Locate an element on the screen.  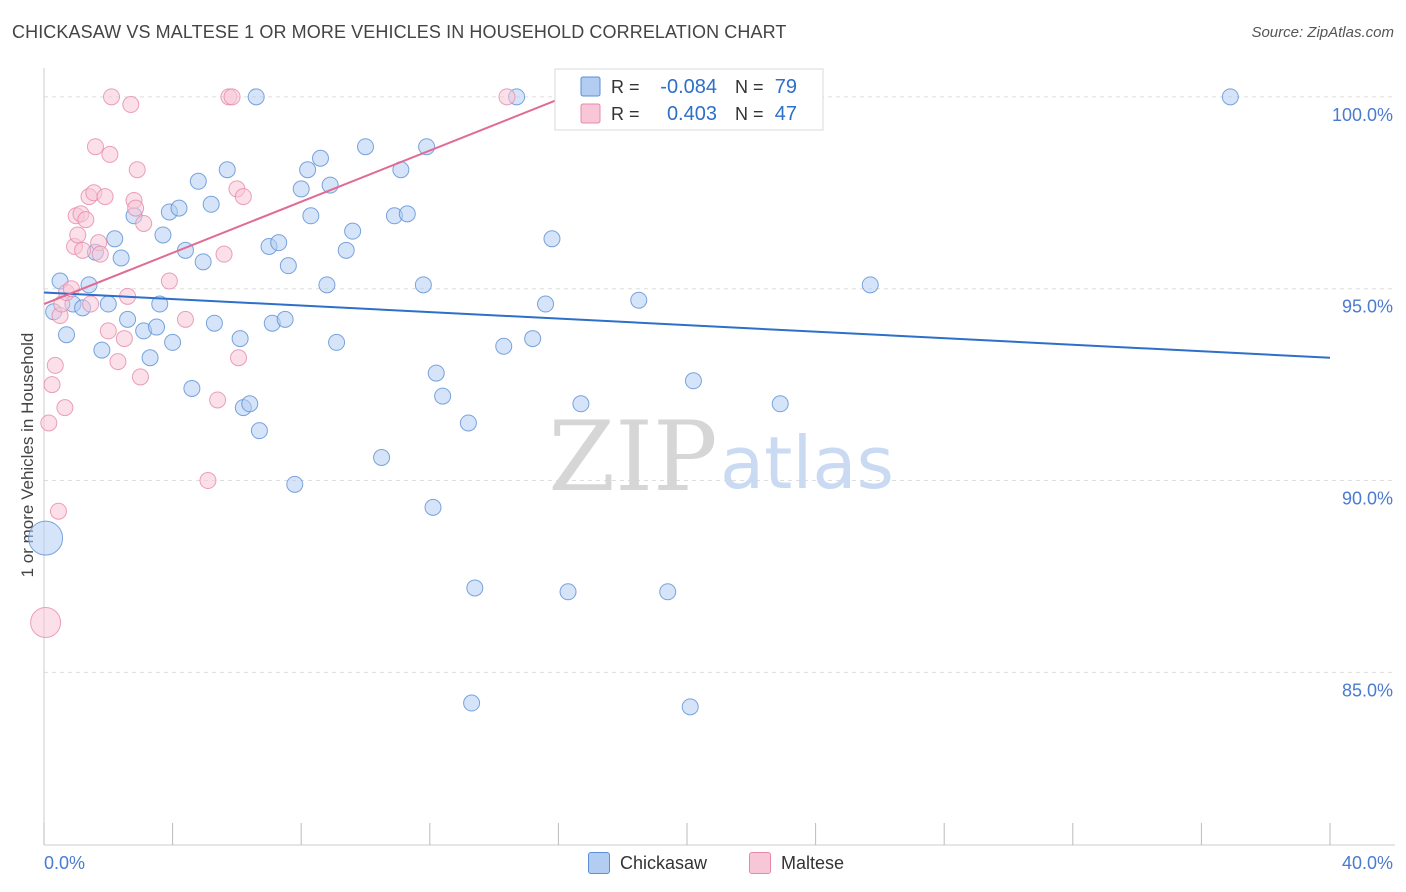
legend-swatch-chickasaw-bottom is located at coordinates (599, 863).